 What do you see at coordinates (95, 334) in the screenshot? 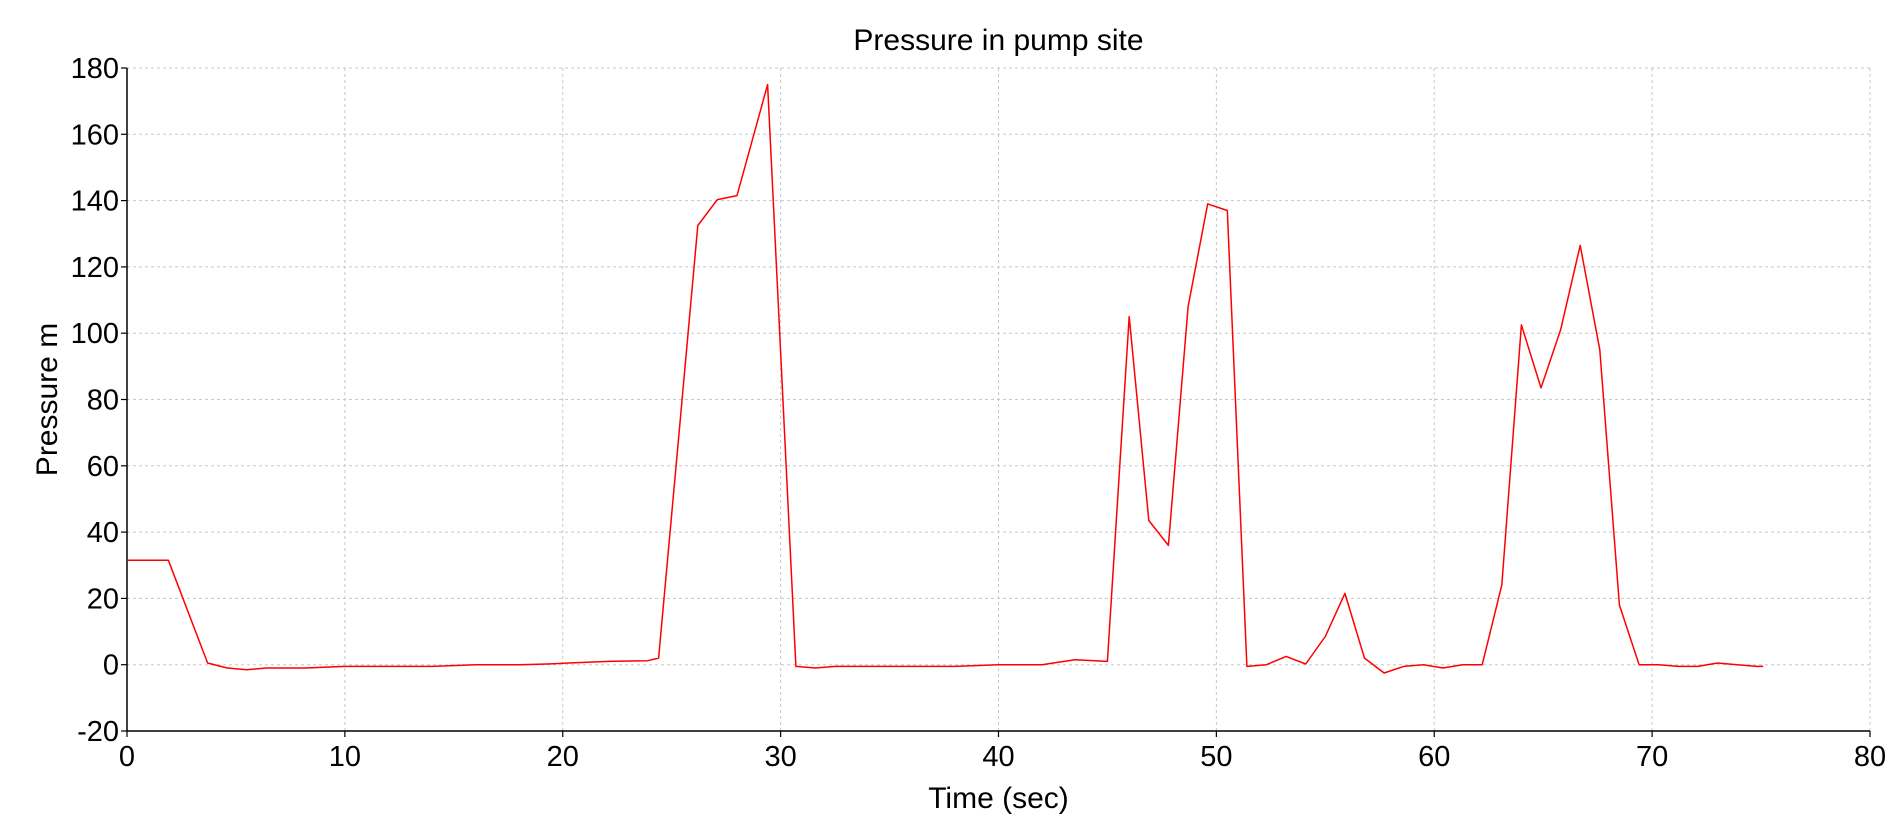
I see `y-tick-label-6: 100` at bounding box center [95, 334].